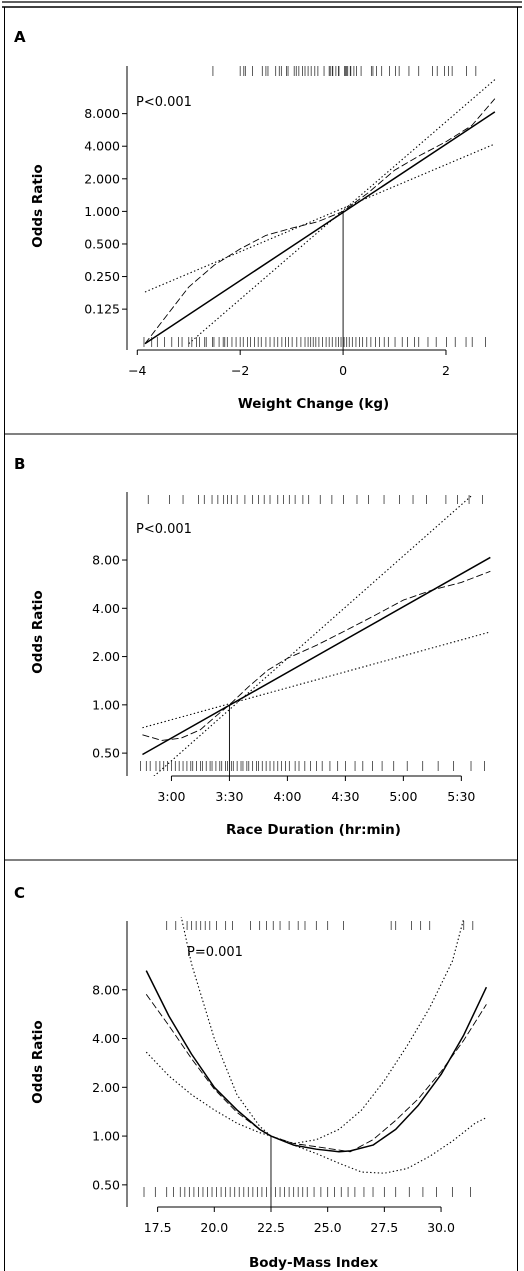 Image resolution: width=524 pixels, height=1271 pixels. Describe the element at coordinates (343, 370) in the screenshot. I see `x-tick-label: 0` at that location.